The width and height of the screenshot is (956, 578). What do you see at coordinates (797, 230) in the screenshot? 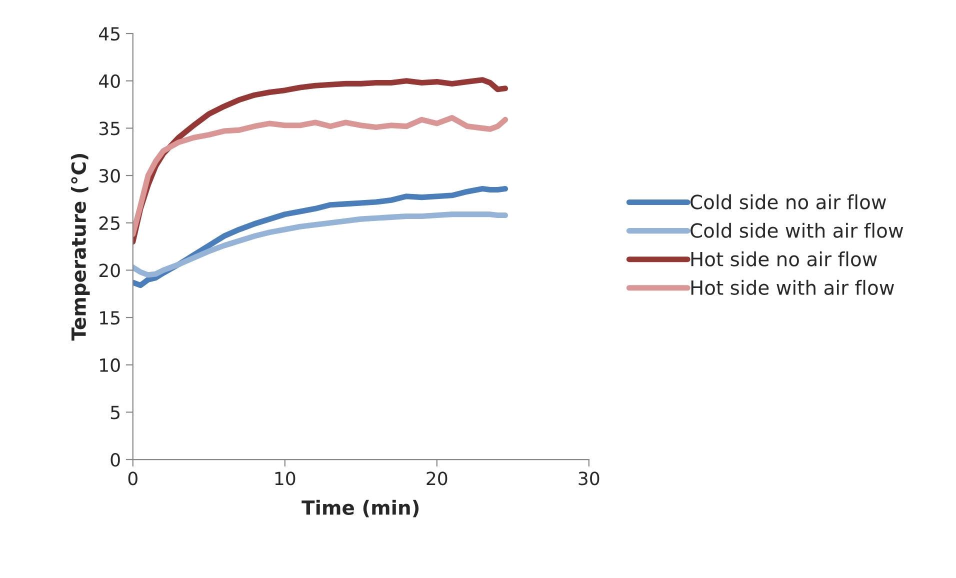
I see `legend-label: Cold side with air flow` at bounding box center [797, 230].